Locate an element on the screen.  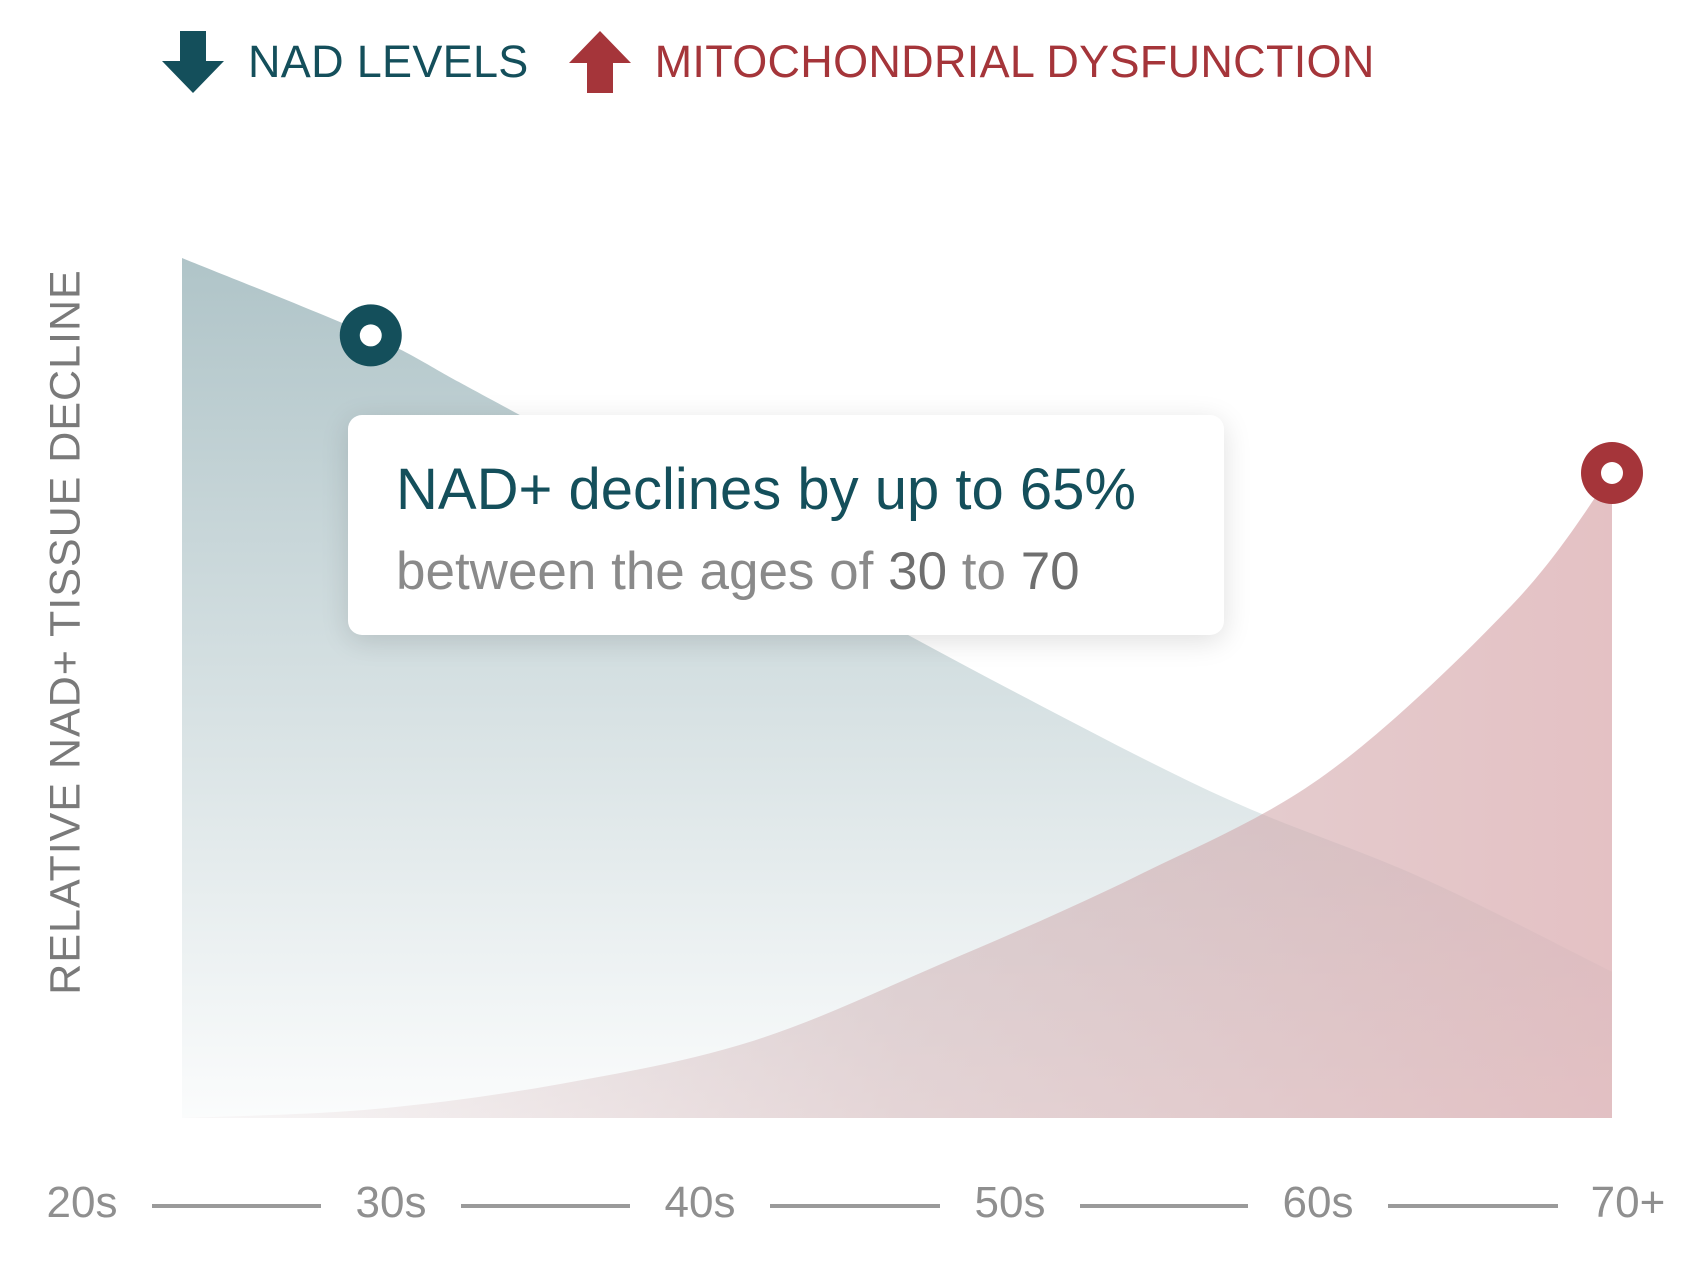
x-tick-label-50s: 50s is located at coordinates (1010, 1202).